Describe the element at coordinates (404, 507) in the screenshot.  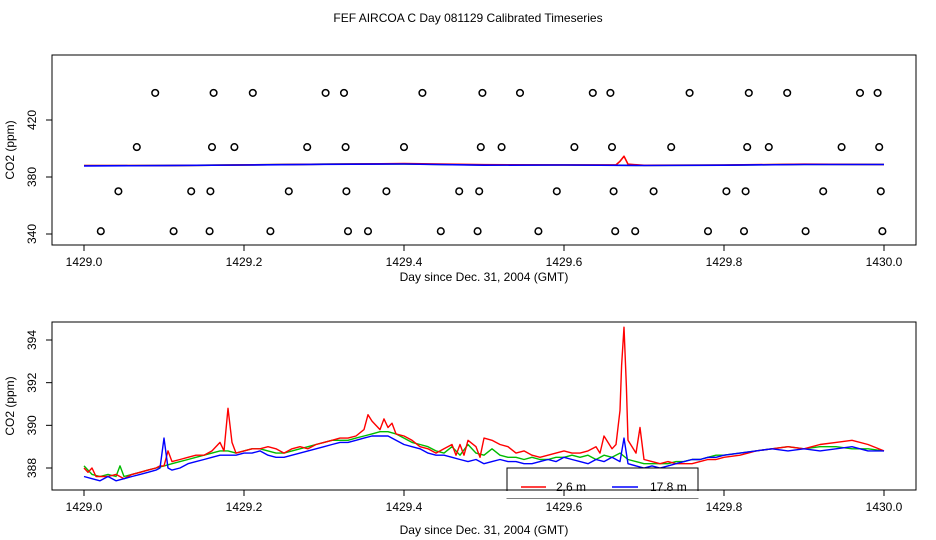
I see `bottom-x-tick-label: 1429.4` at that location.